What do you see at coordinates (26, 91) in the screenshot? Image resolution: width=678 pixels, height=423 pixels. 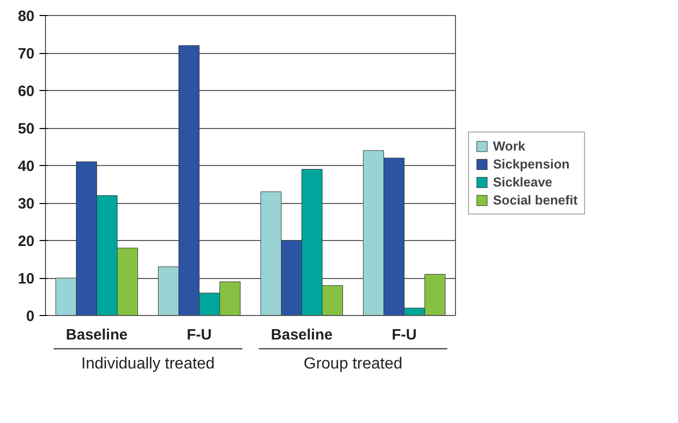 I see `y-tick-label: 60` at bounding box center [26, 91].